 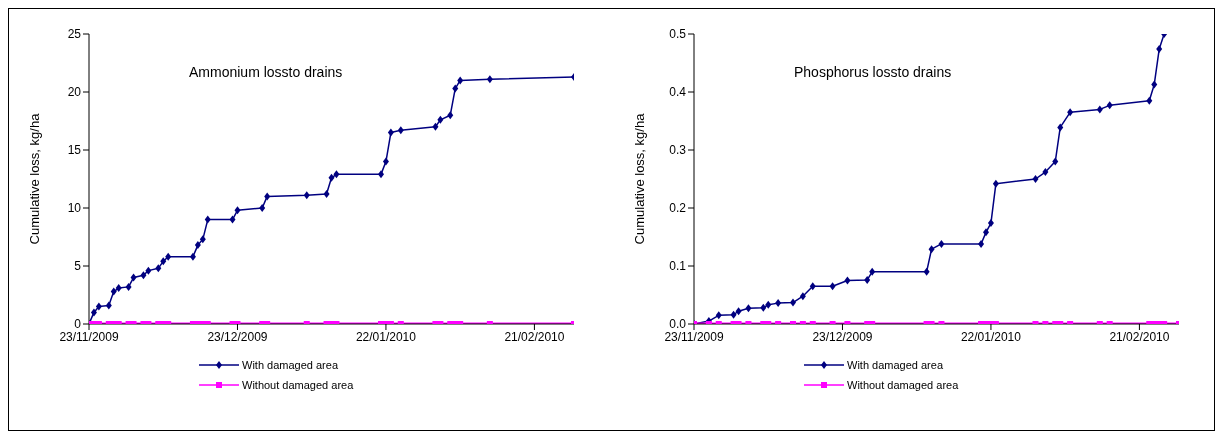 I want to click on y-tick-label: 0.2, so click(x=678, y=208).